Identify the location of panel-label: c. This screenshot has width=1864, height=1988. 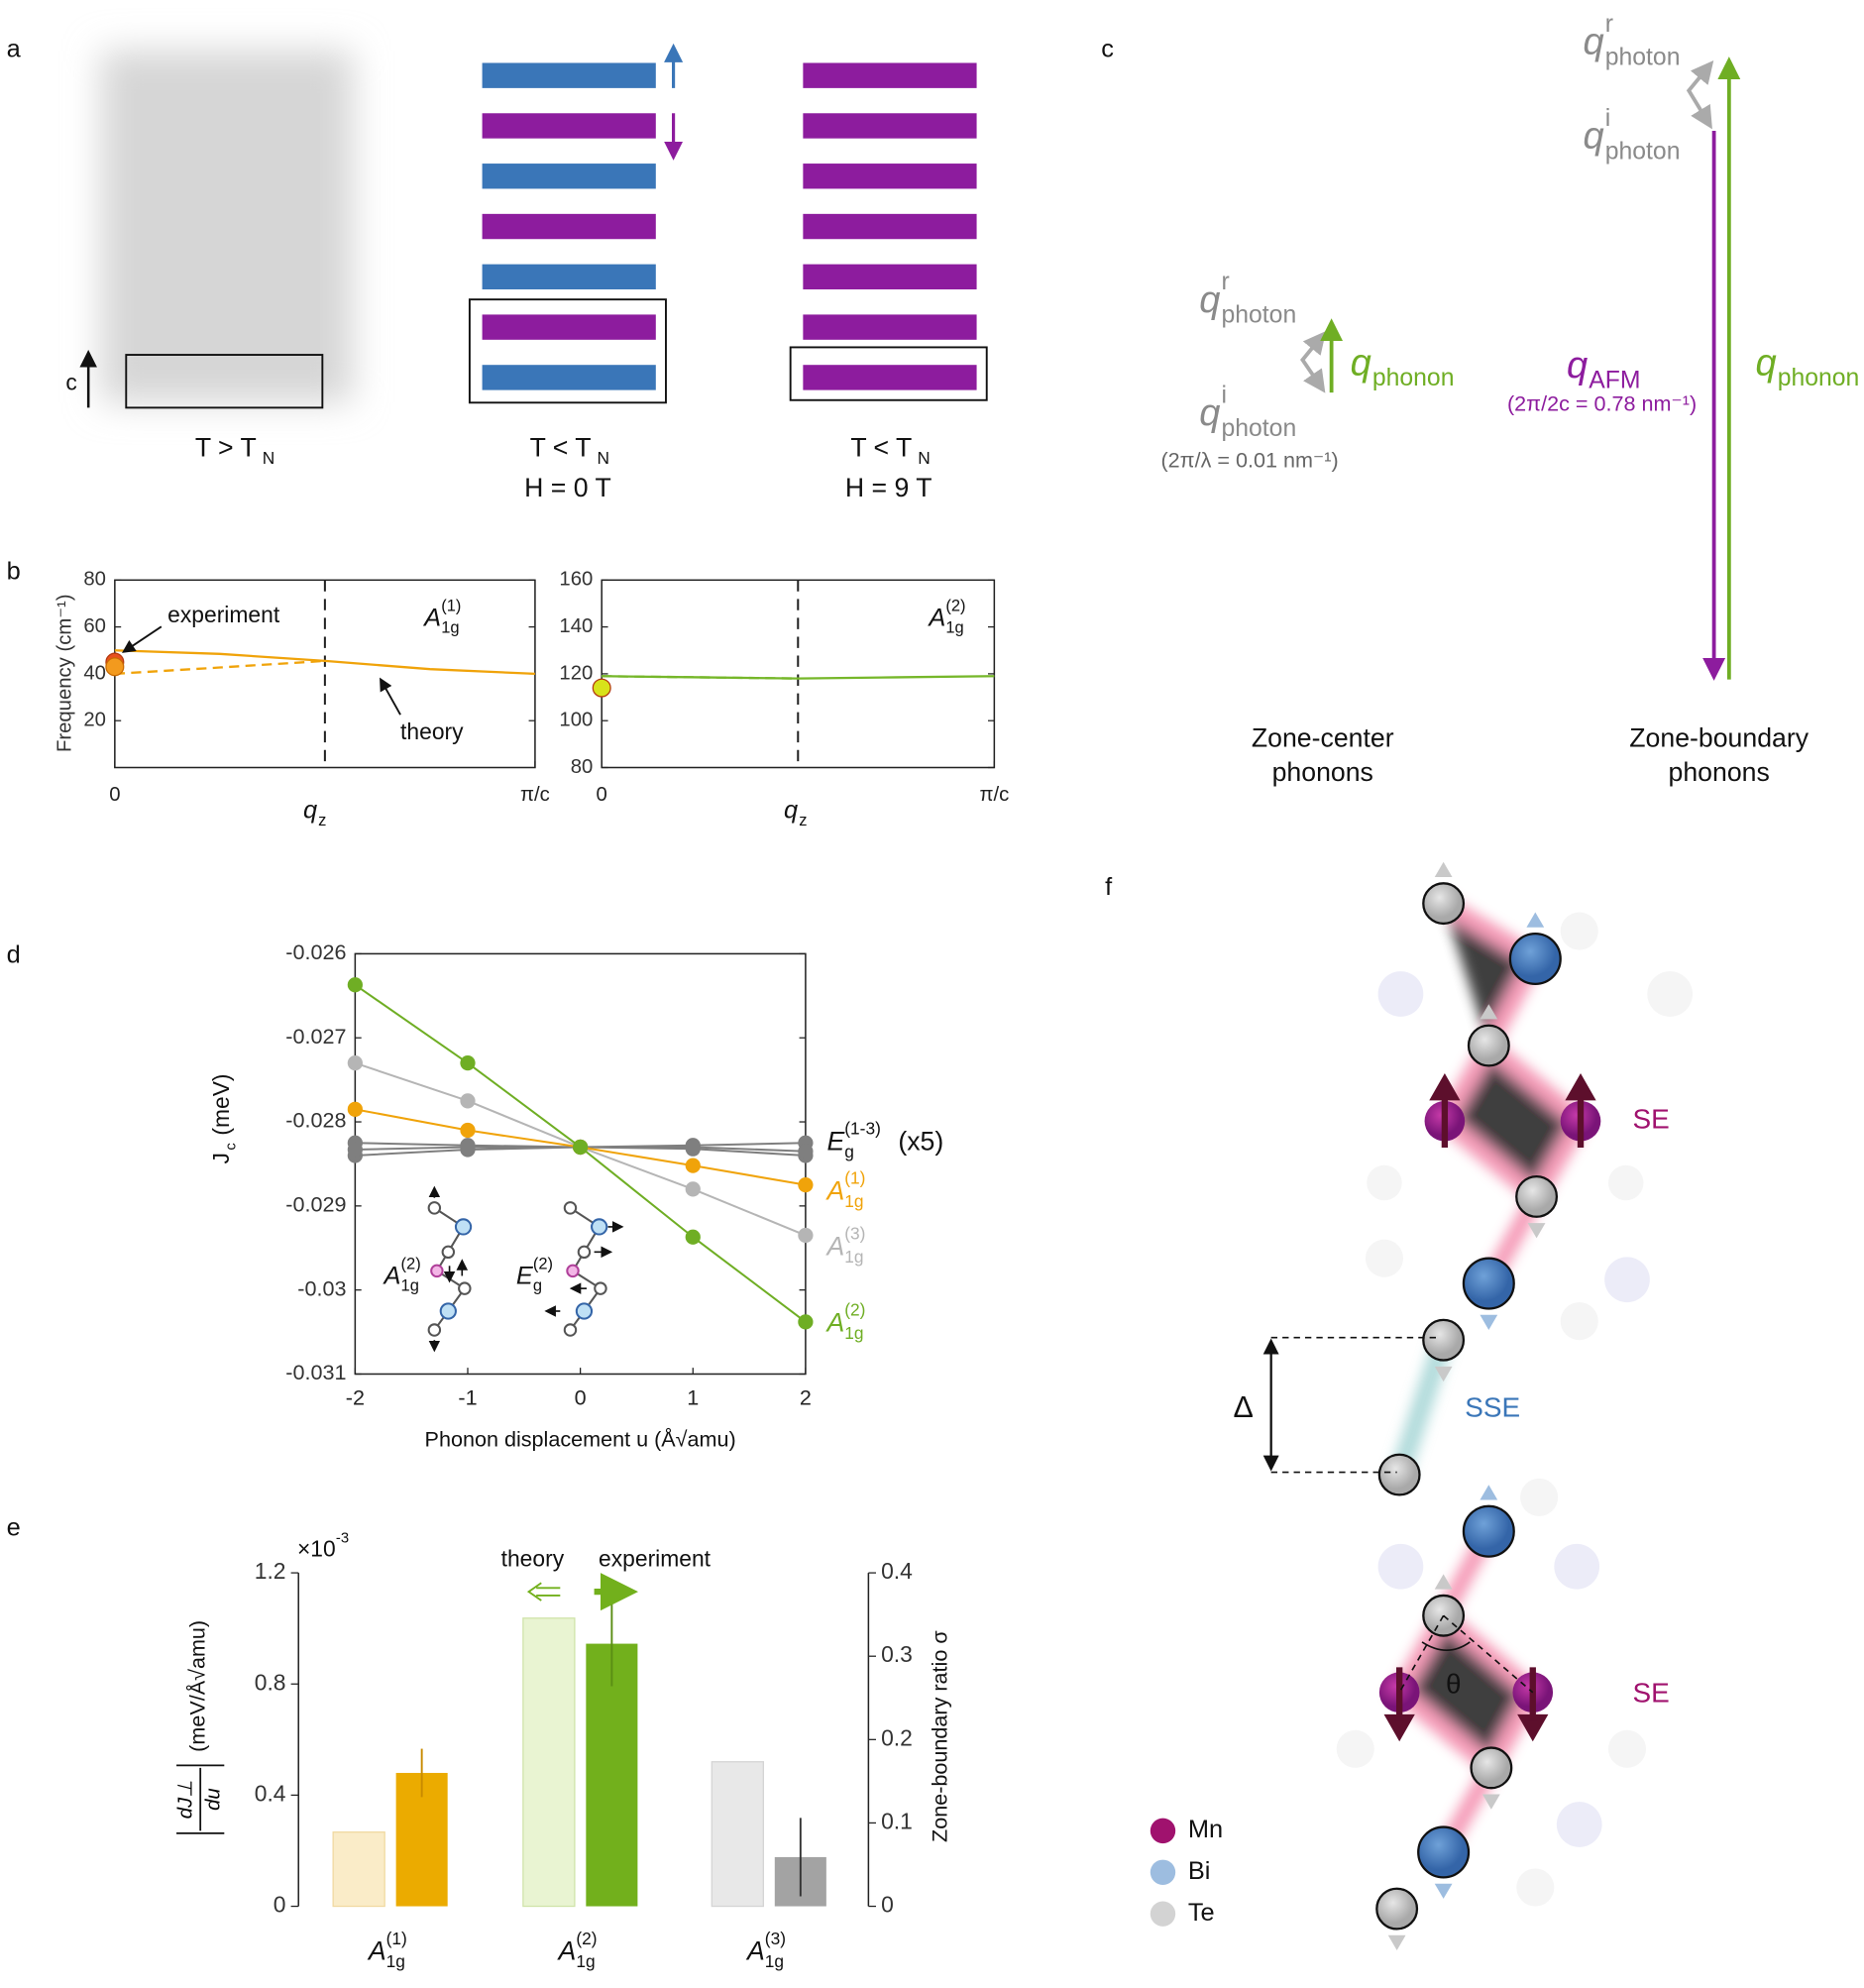
(1108, 48).